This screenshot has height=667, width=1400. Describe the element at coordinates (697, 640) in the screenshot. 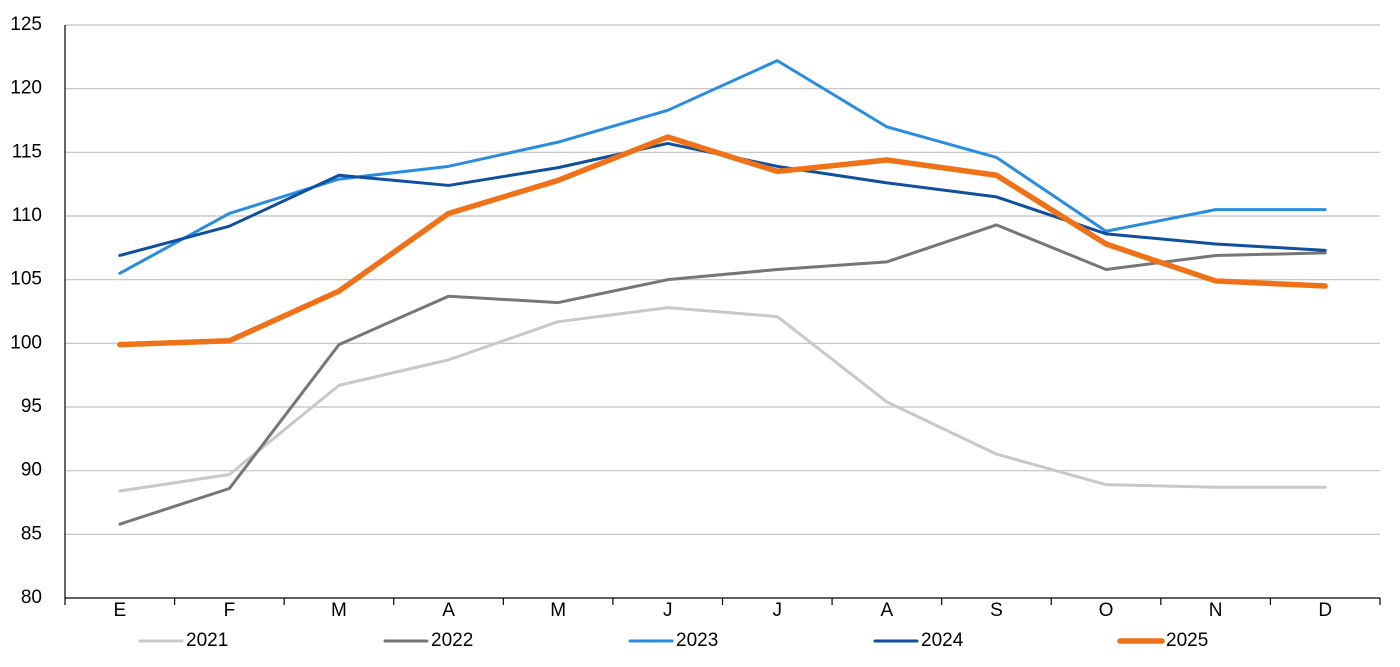

I see `legend-label: 2023` at that location.